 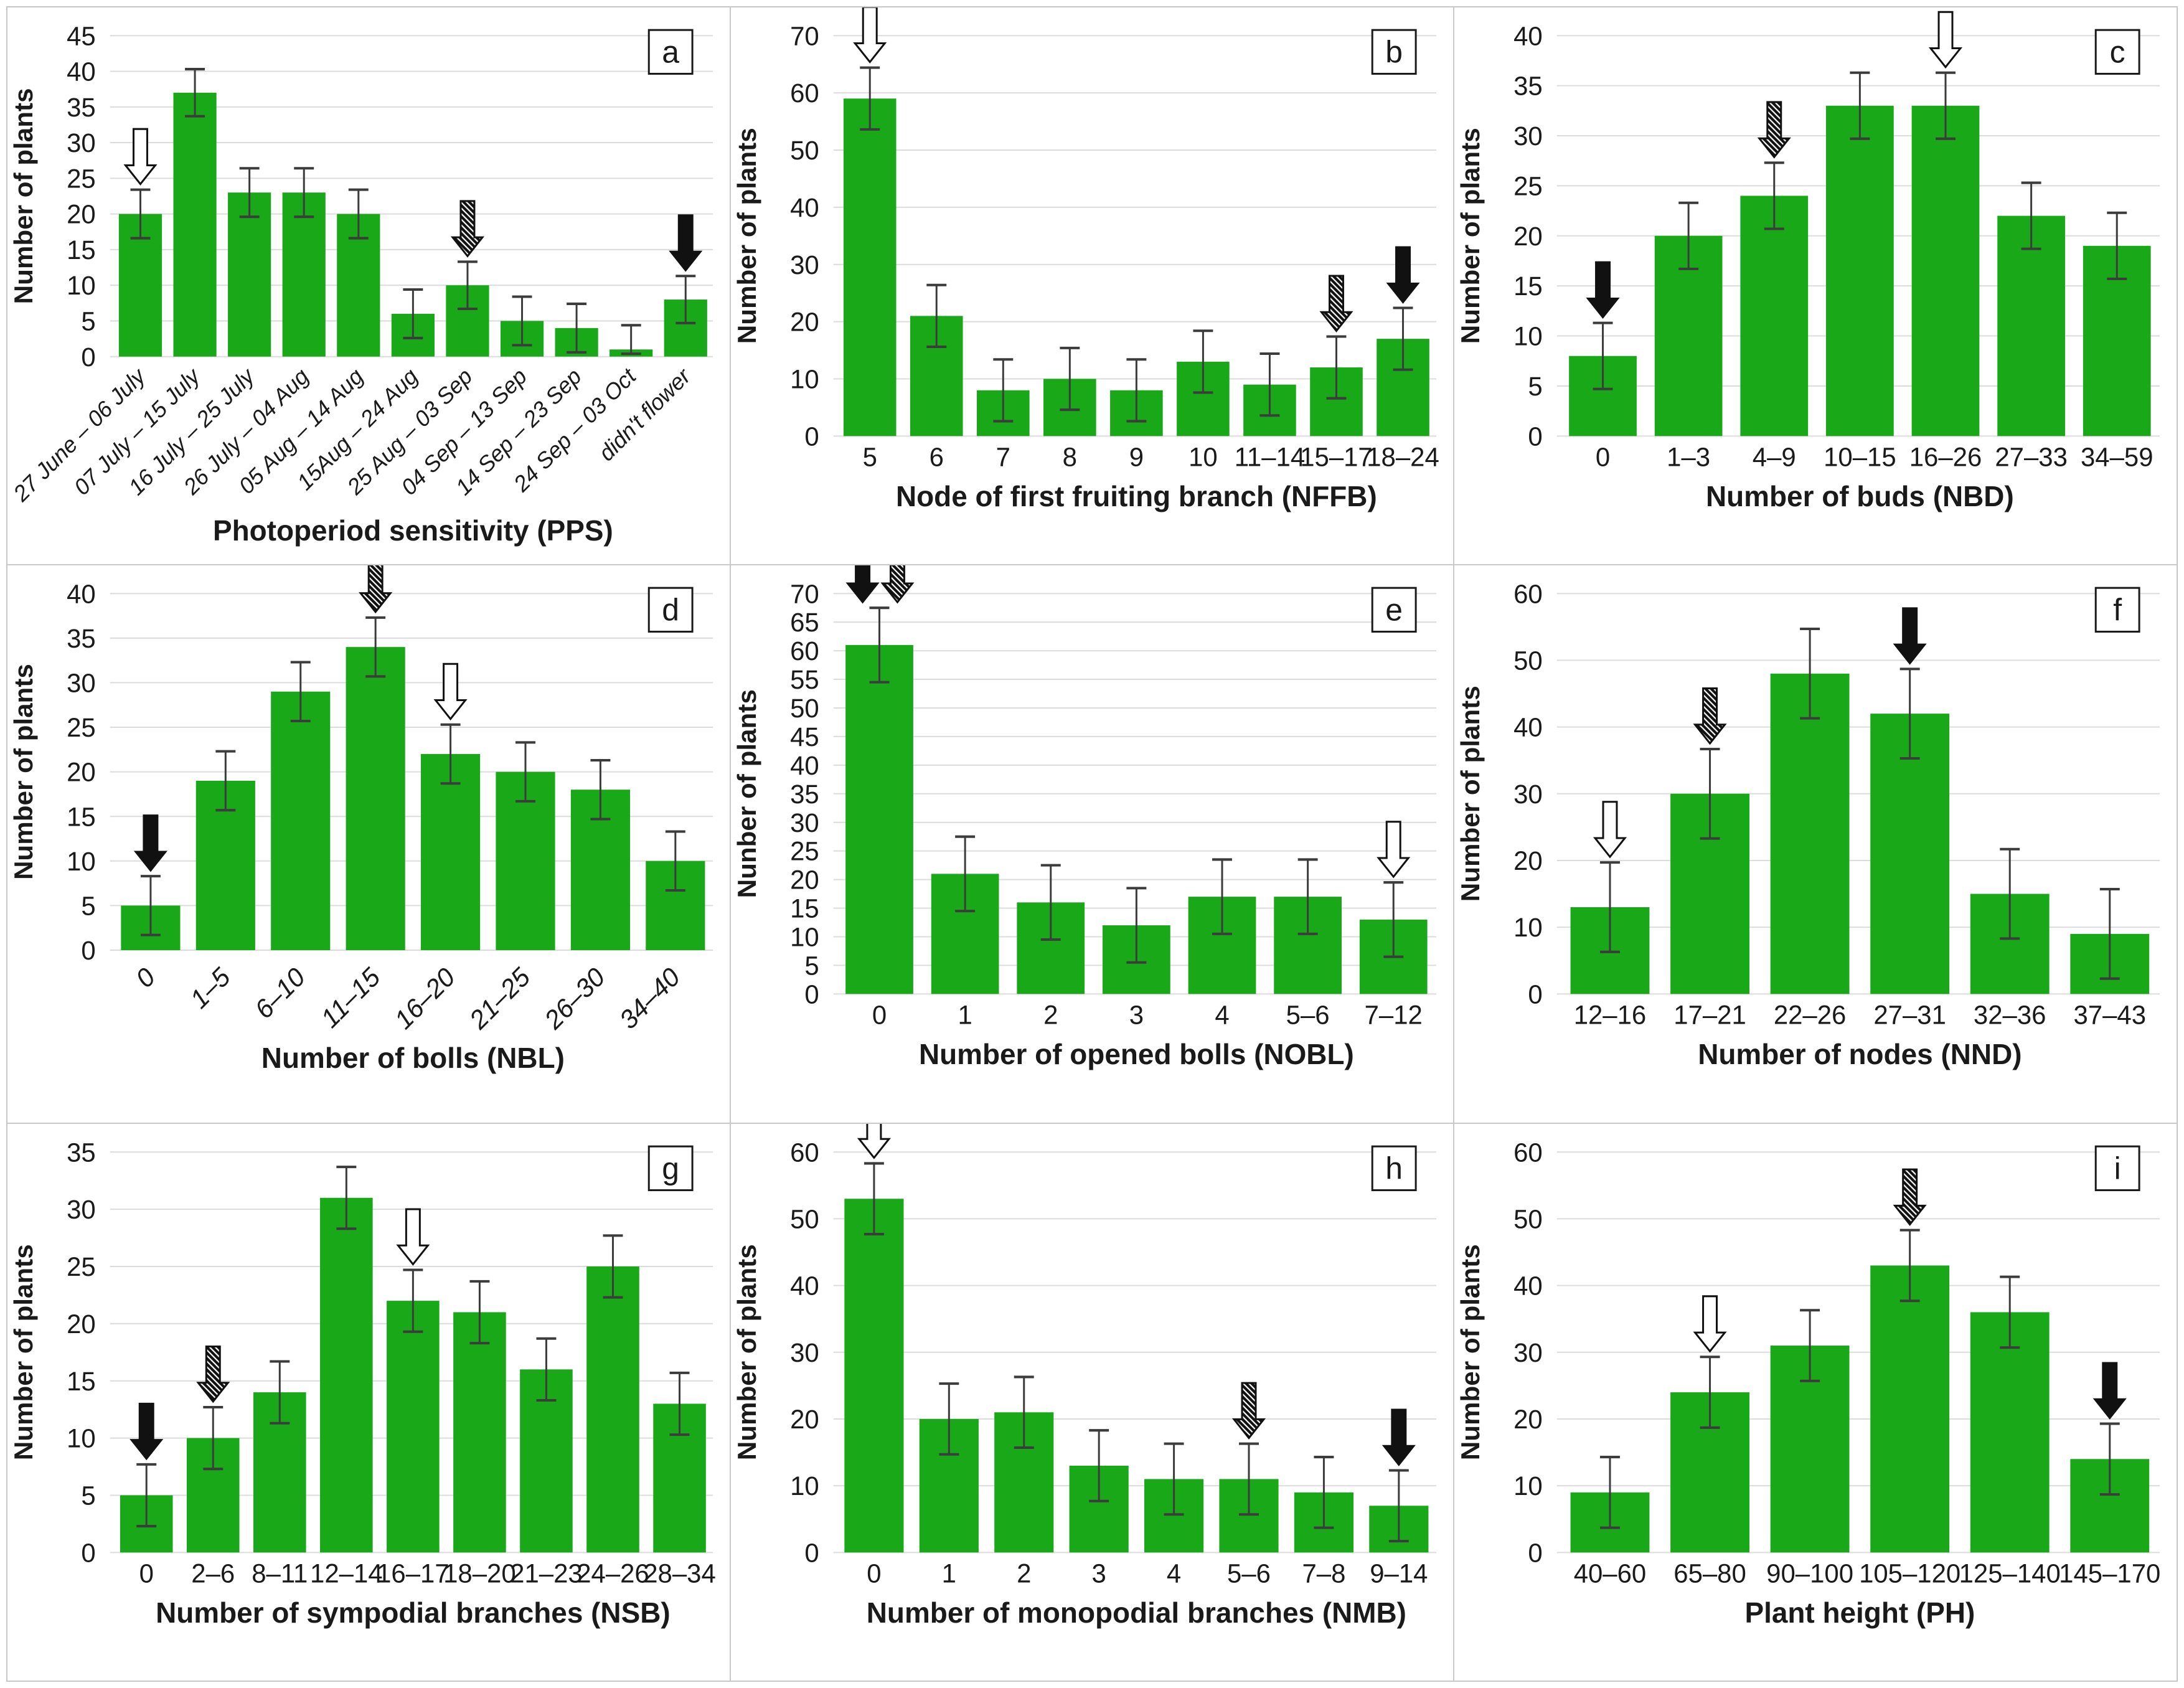 What do you see at coordinates (1946, 457) in the screenshot?
I see `x-tick-label: 16–26` at bounding box center [1946, 457].